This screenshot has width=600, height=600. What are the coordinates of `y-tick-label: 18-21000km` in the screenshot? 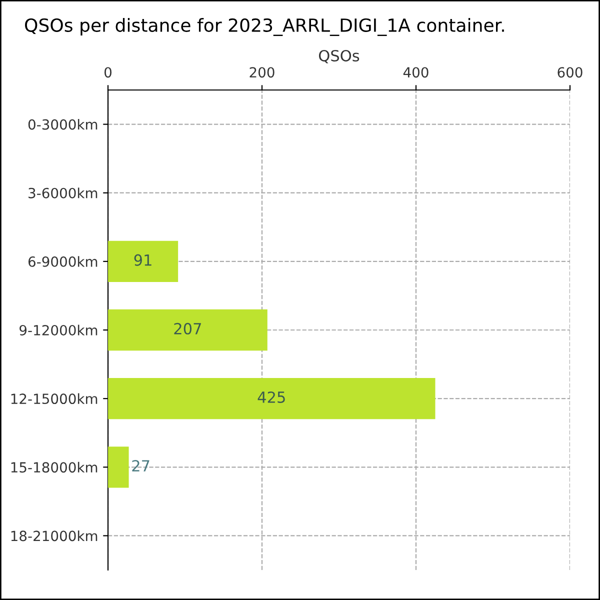 It's located at (54, 536).